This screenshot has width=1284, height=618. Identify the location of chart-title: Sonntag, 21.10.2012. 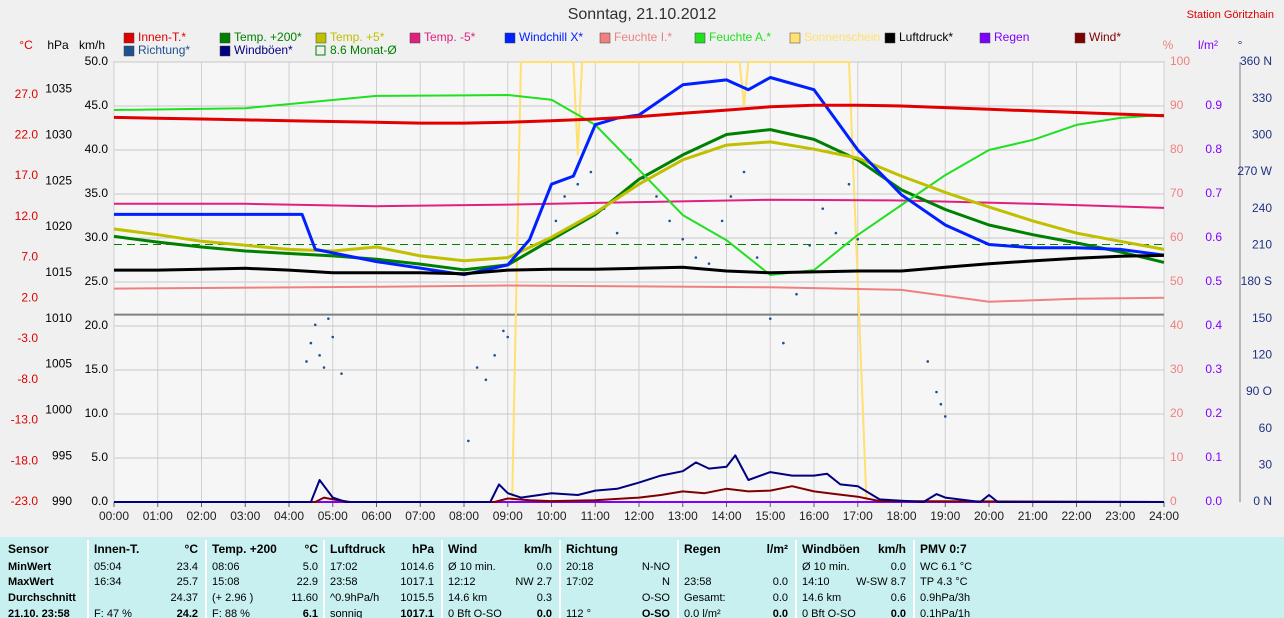
(642, 14).